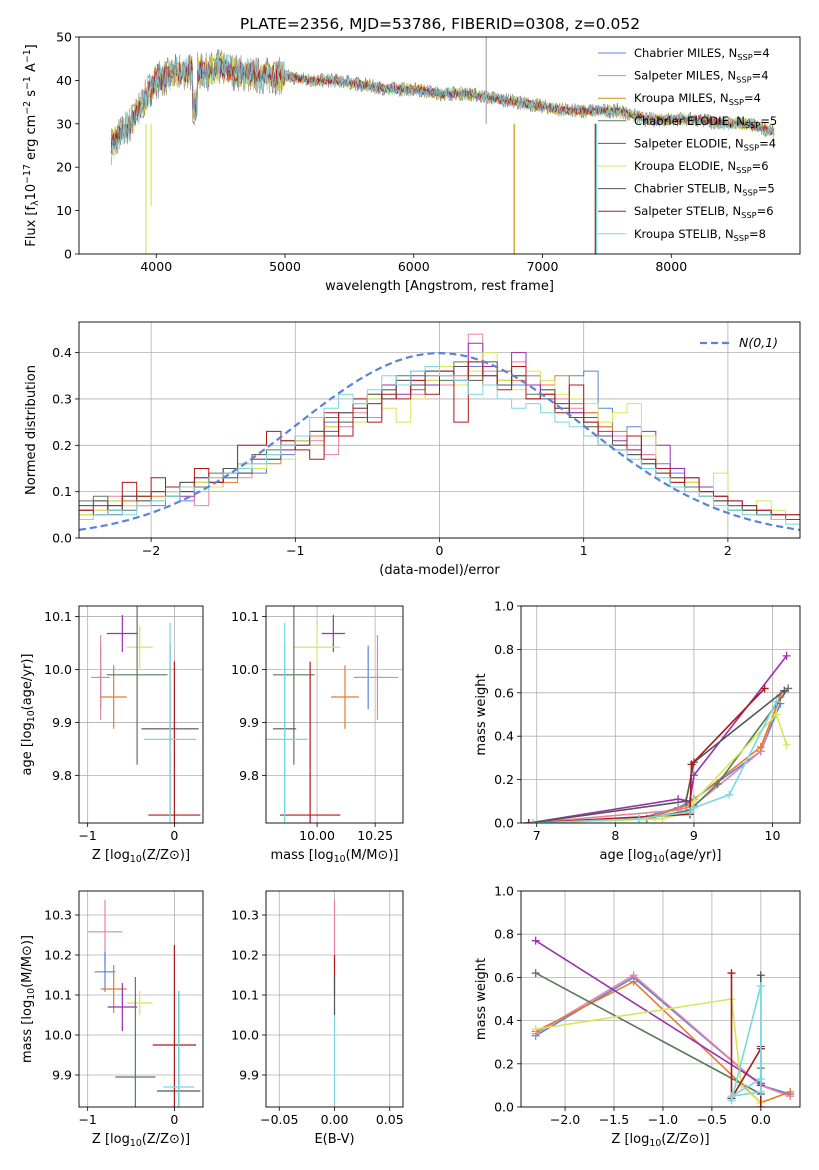  What do you see at coordinates (64, 123) in the screenshot?
I see `spectrum-ytick-label: 30` at bounding box center [64, 123].